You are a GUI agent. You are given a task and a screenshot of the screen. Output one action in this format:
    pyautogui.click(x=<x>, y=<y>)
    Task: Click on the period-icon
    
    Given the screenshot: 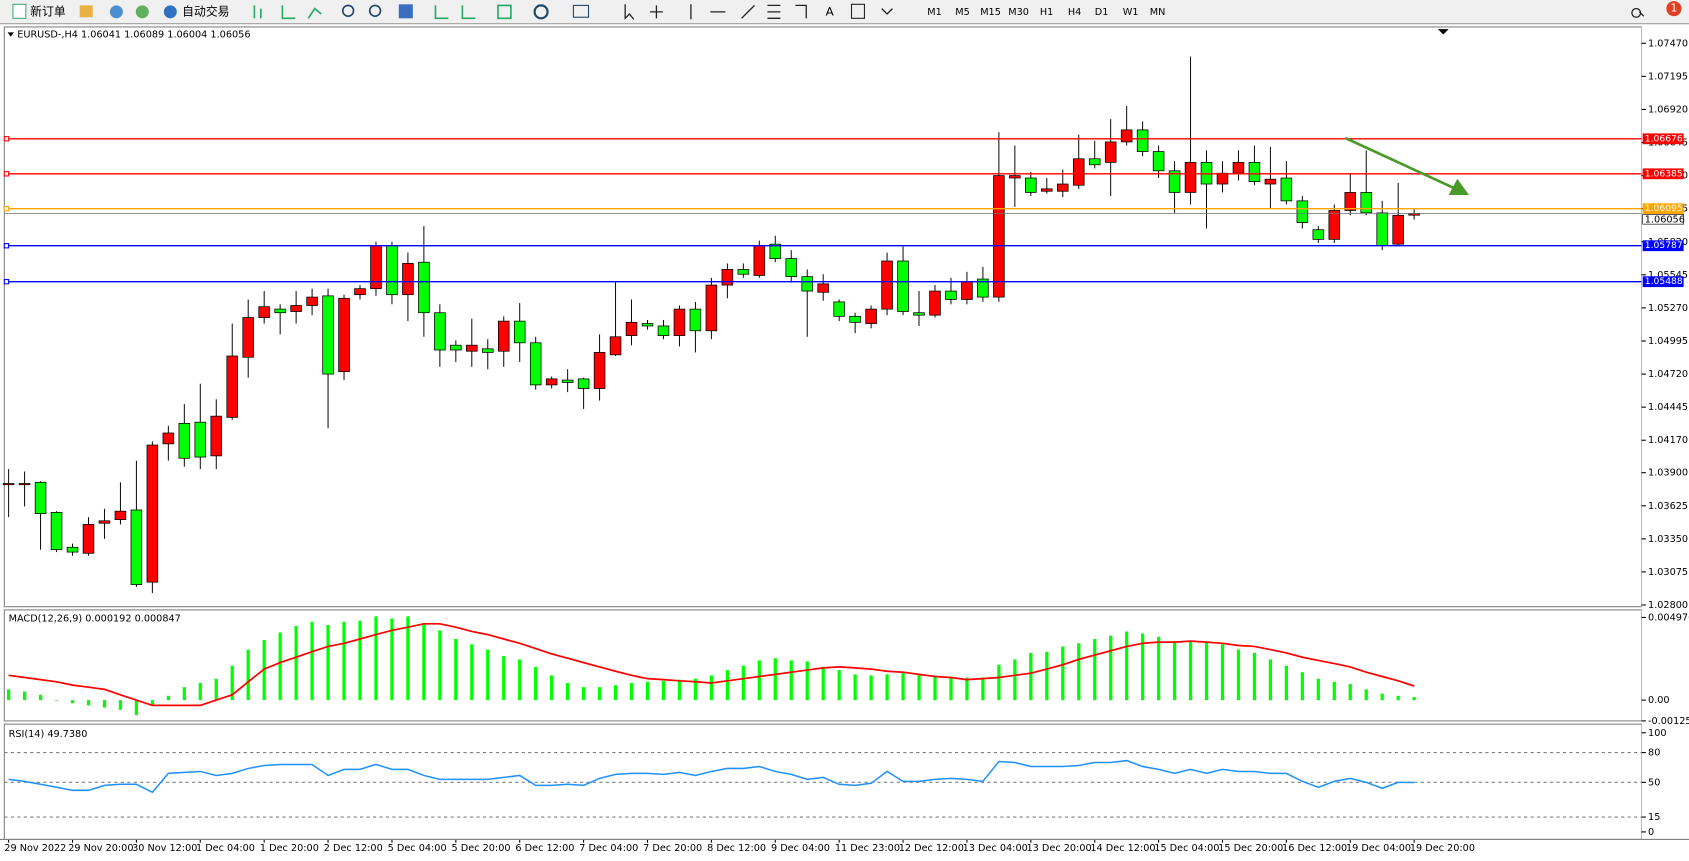 What is the action you would take?
    pyautogui.click(x=541, y=12)
    